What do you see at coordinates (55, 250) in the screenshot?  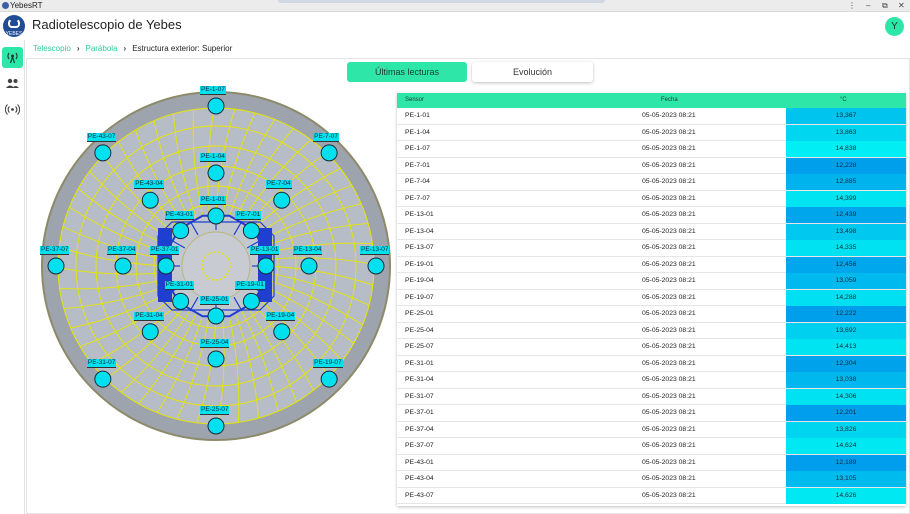 I see `sensor-label: PE-37-07` at bounding box center [55, 250].